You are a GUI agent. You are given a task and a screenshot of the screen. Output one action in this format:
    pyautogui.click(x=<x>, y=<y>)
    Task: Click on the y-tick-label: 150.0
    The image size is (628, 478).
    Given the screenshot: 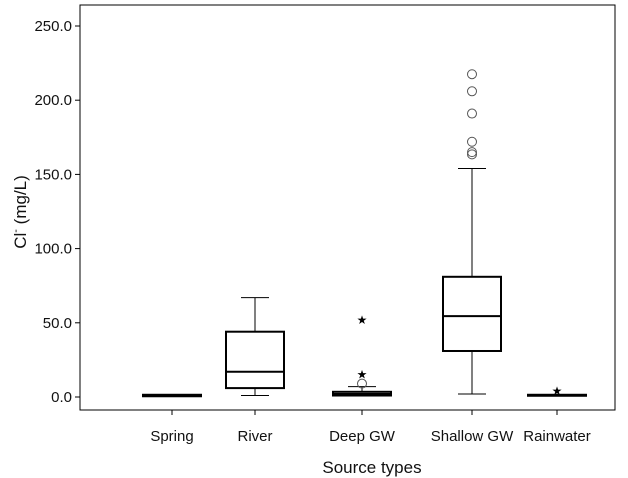 What is the action you would take?
    pyautogui.click(x=53, y=174)
    